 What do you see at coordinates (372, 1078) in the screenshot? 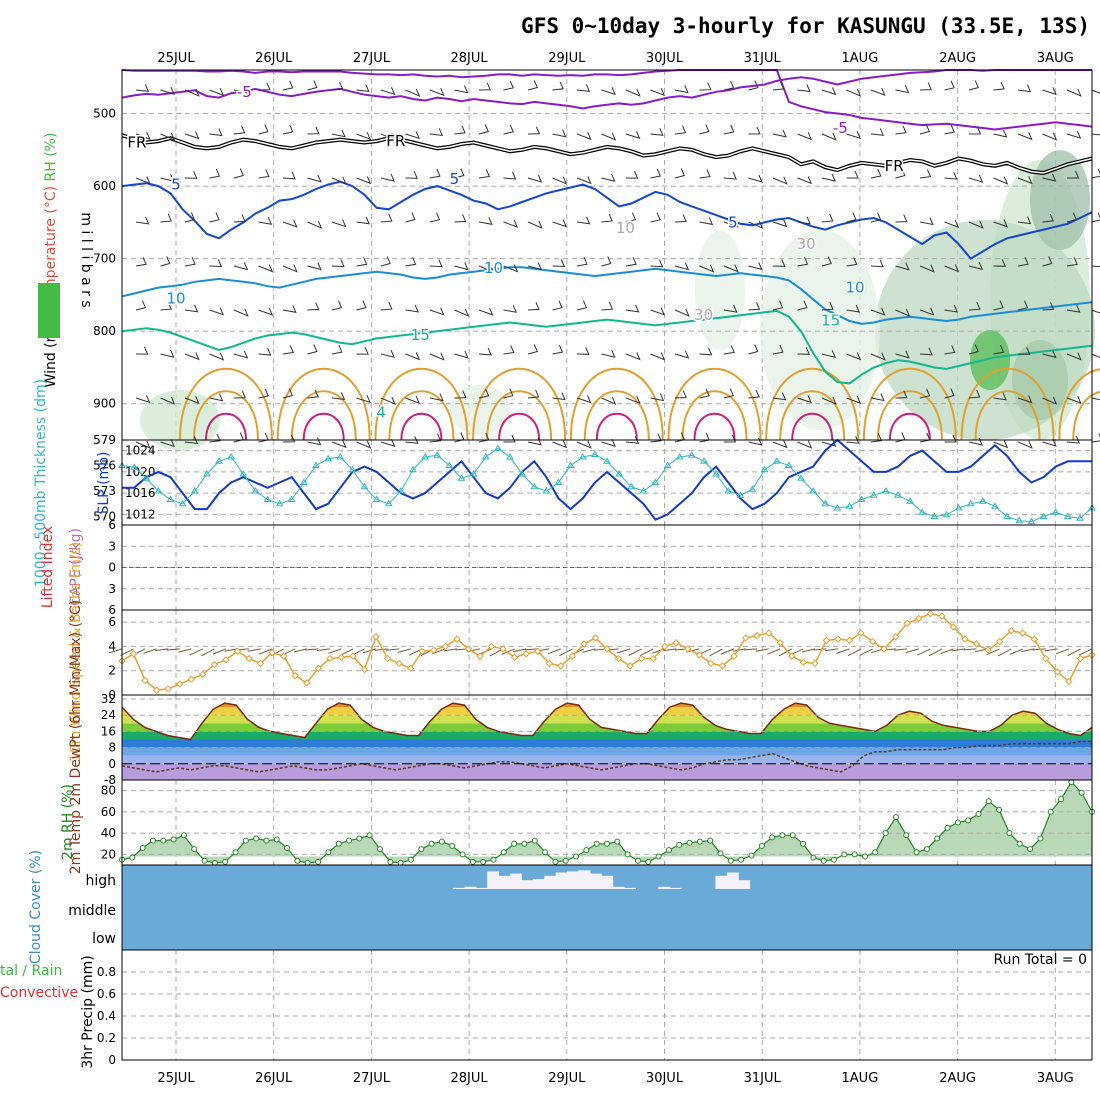
I see `date-label-bottom: 27JUL` at bounding box center [372, 1078].